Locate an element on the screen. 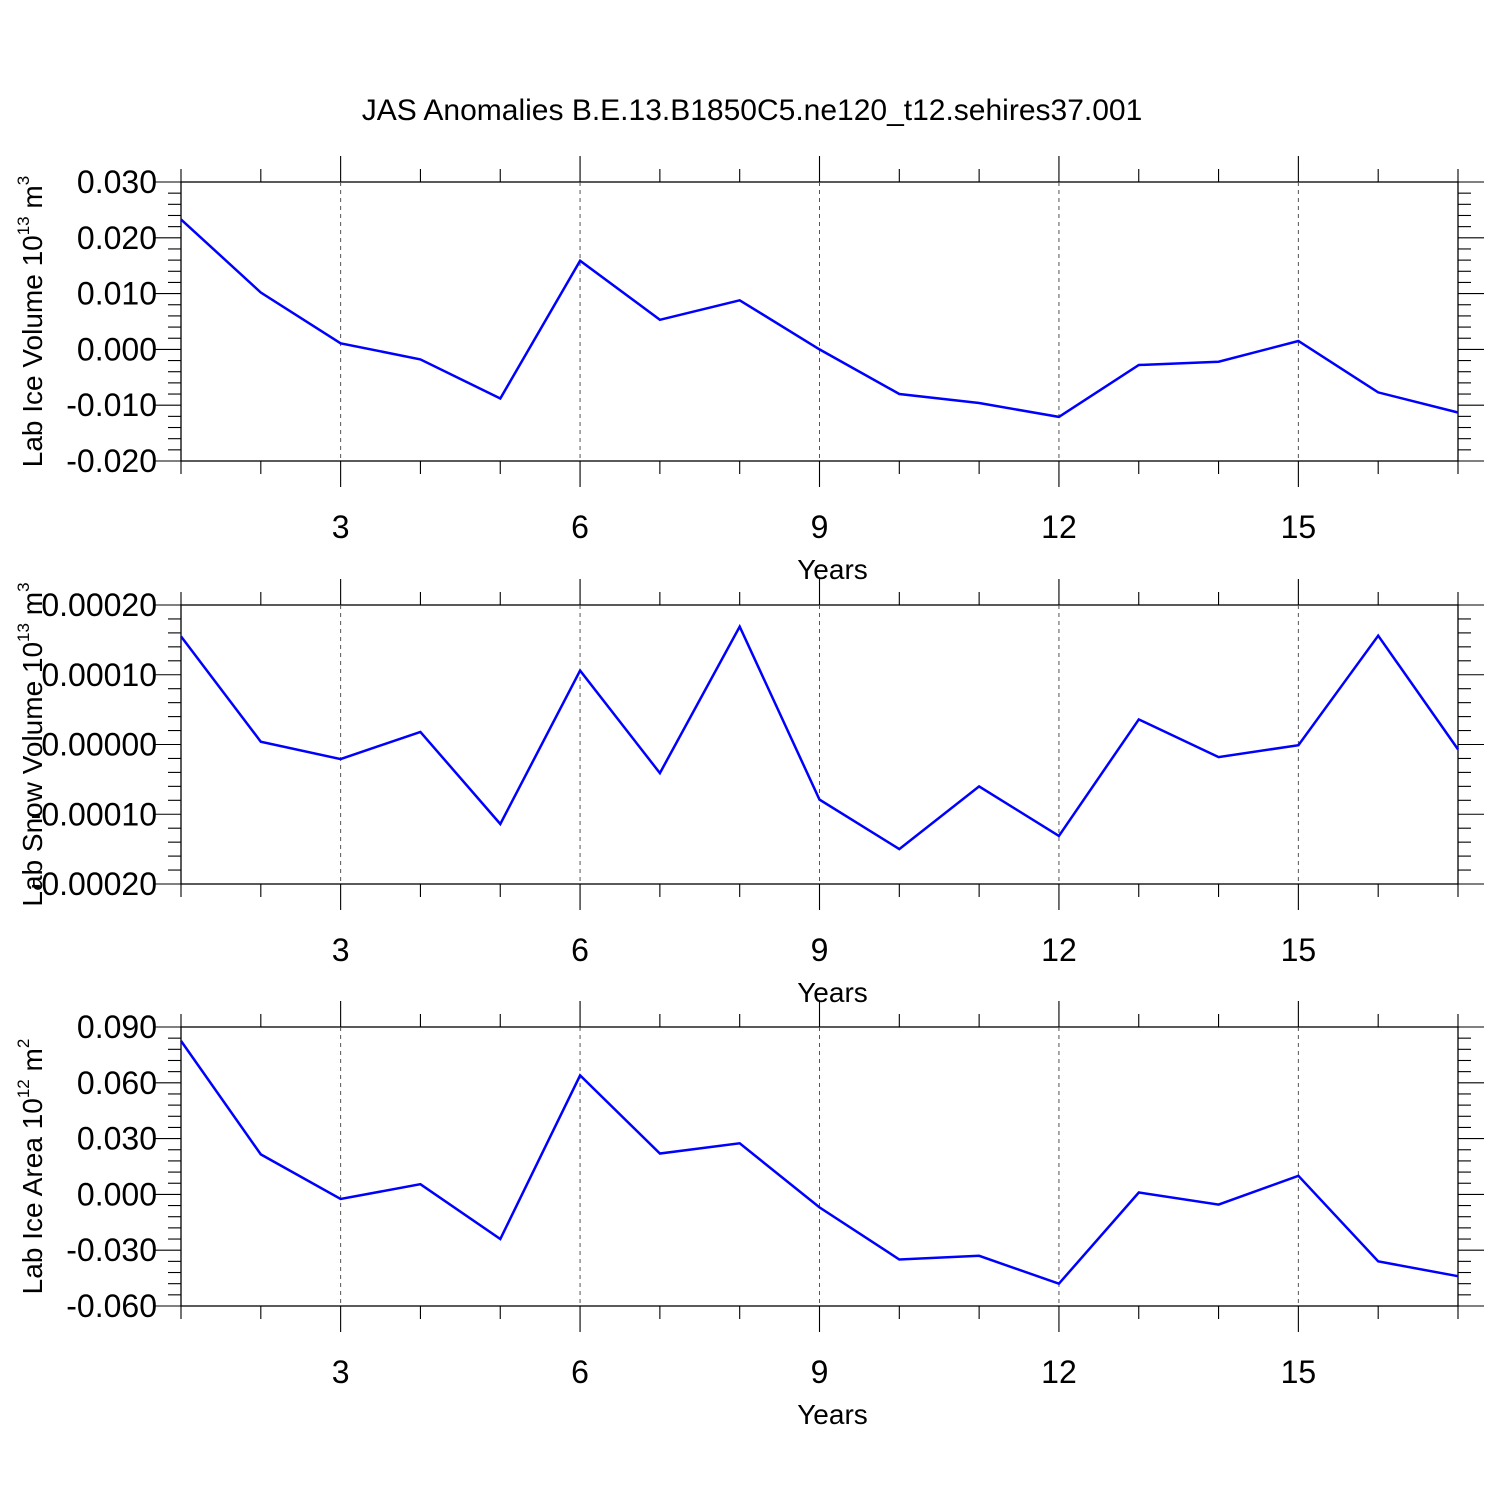  y-tick-label: -0.00020 is located at coordinates (94, 884).